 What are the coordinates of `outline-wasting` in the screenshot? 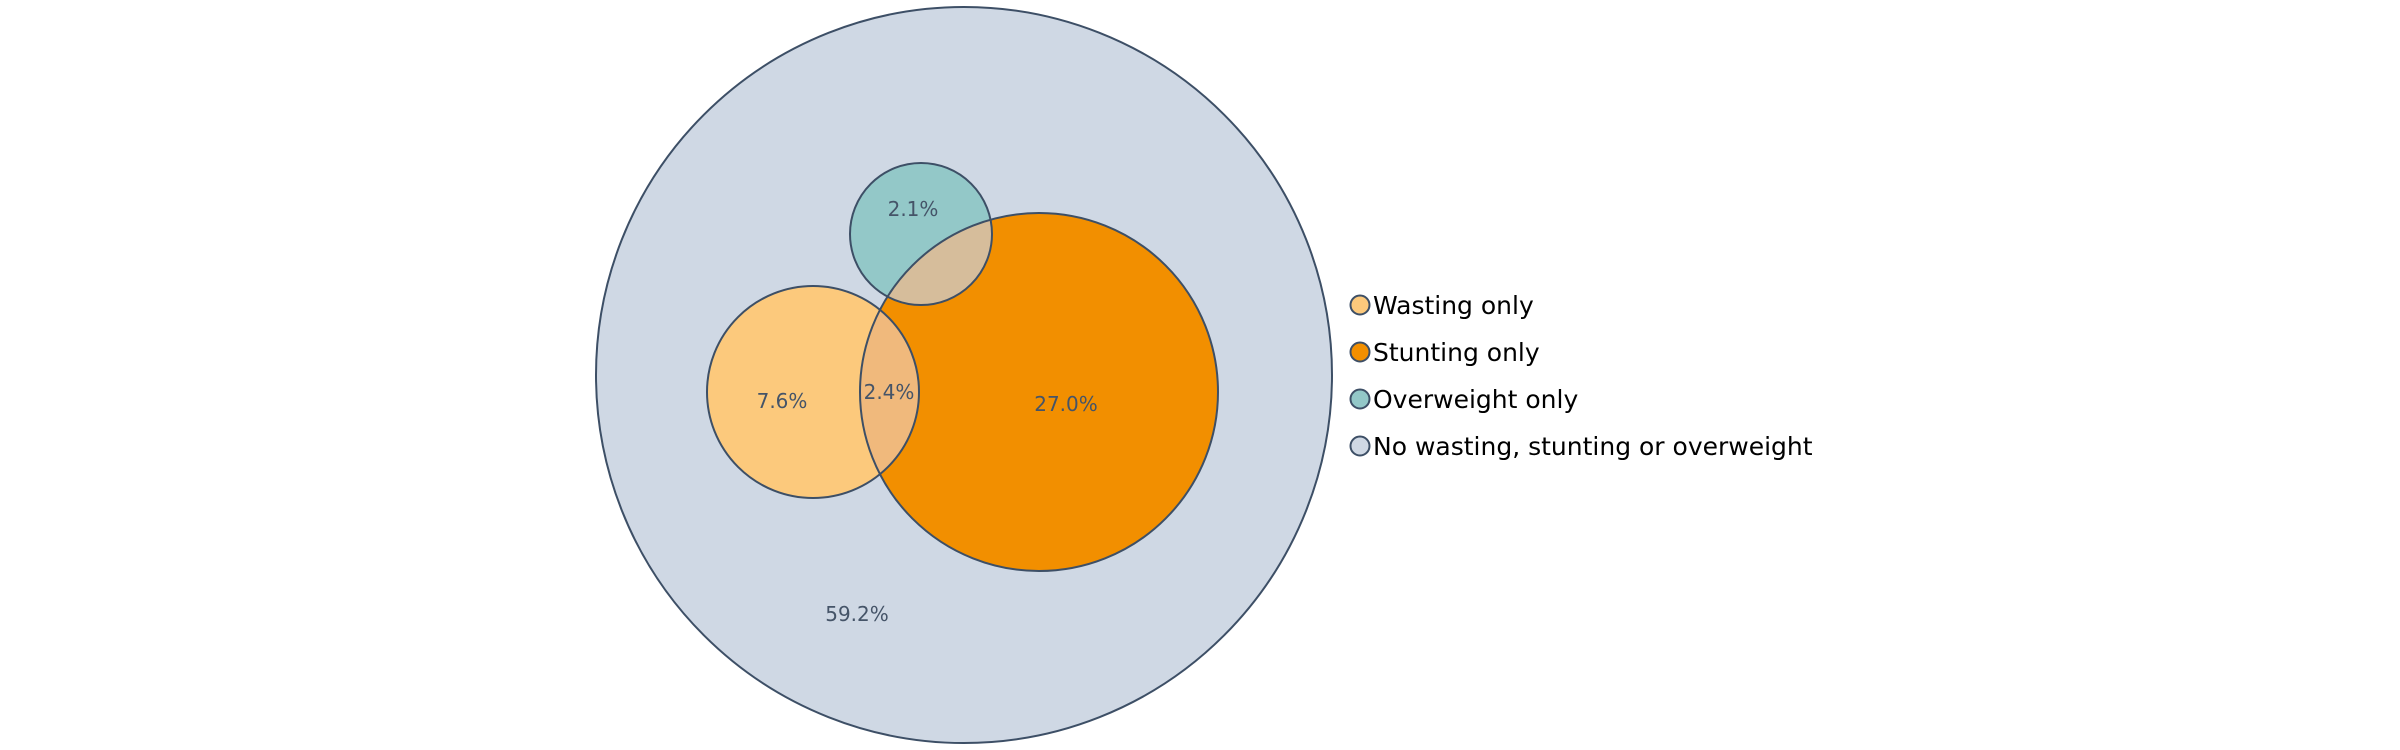 It's located at (813, 392).